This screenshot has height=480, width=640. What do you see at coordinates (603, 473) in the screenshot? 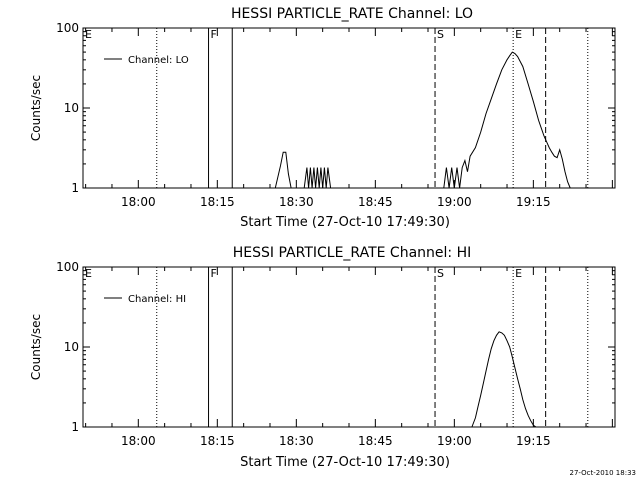
I see `generation-timestamp: 27-Oct-2010 18:33` at bounding box center [603, 473].